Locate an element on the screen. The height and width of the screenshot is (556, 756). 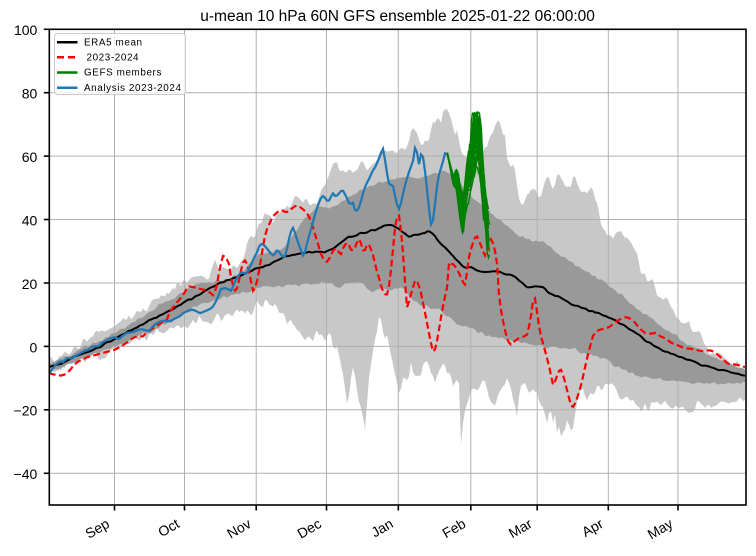
svg-text: 100 is located at coordinates (26, 30).